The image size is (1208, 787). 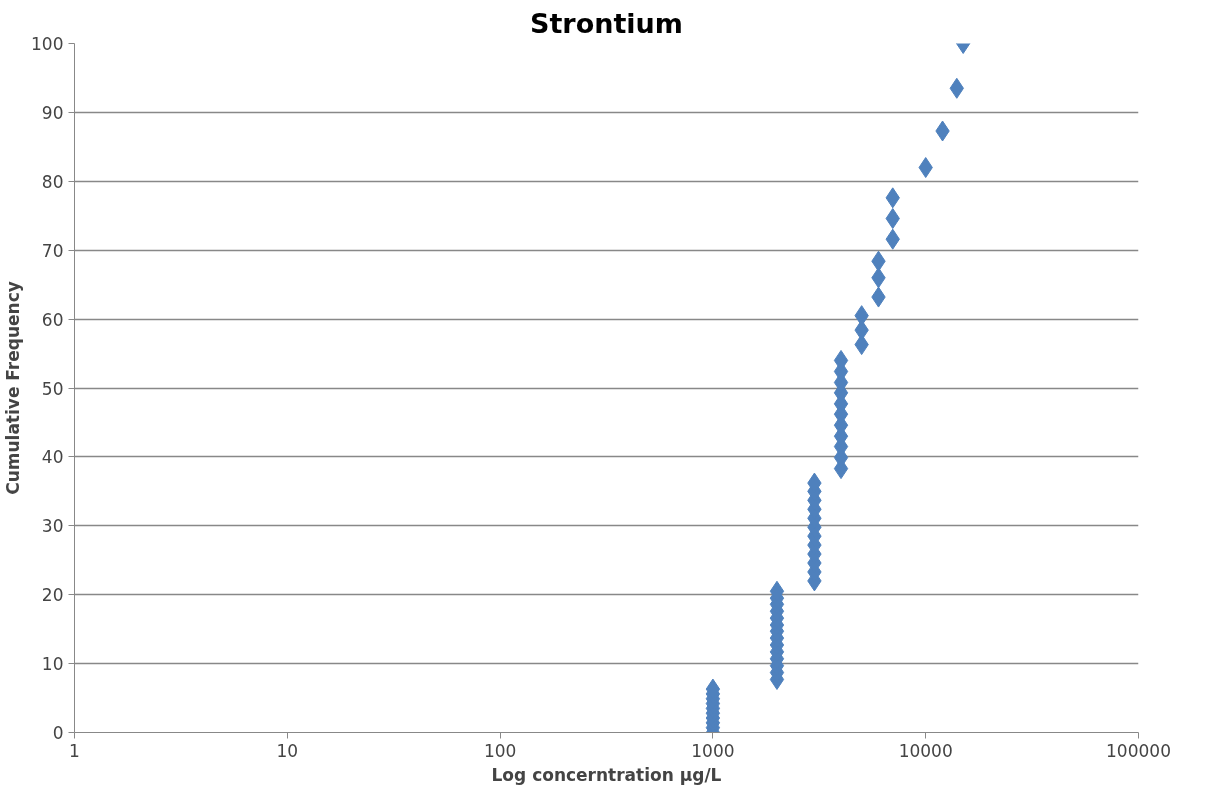 What do you see at coordinates (606, 774) in the screenshot?
I see `x-axis-title: Log concerntration µg/L` at bounding box center [606, 774].